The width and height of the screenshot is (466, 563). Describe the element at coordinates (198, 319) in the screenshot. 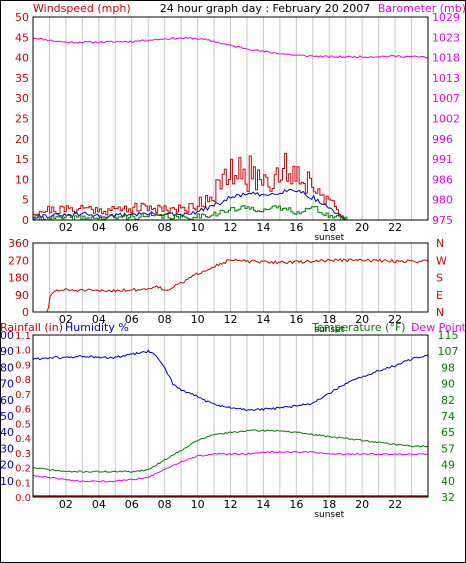

I see `panel2-x-tick-label: 10` at that location.